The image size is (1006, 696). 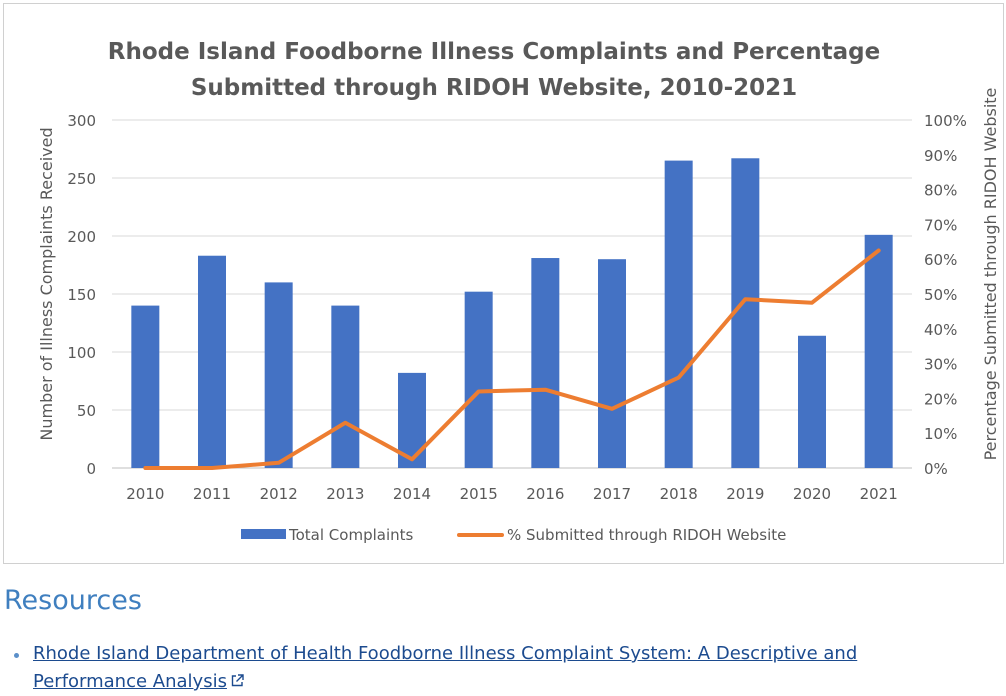 What do you see at coordinates (940, 399) in the screenshot?
I see `y2-tick-label: 20%` at bounding box center [940, 399].